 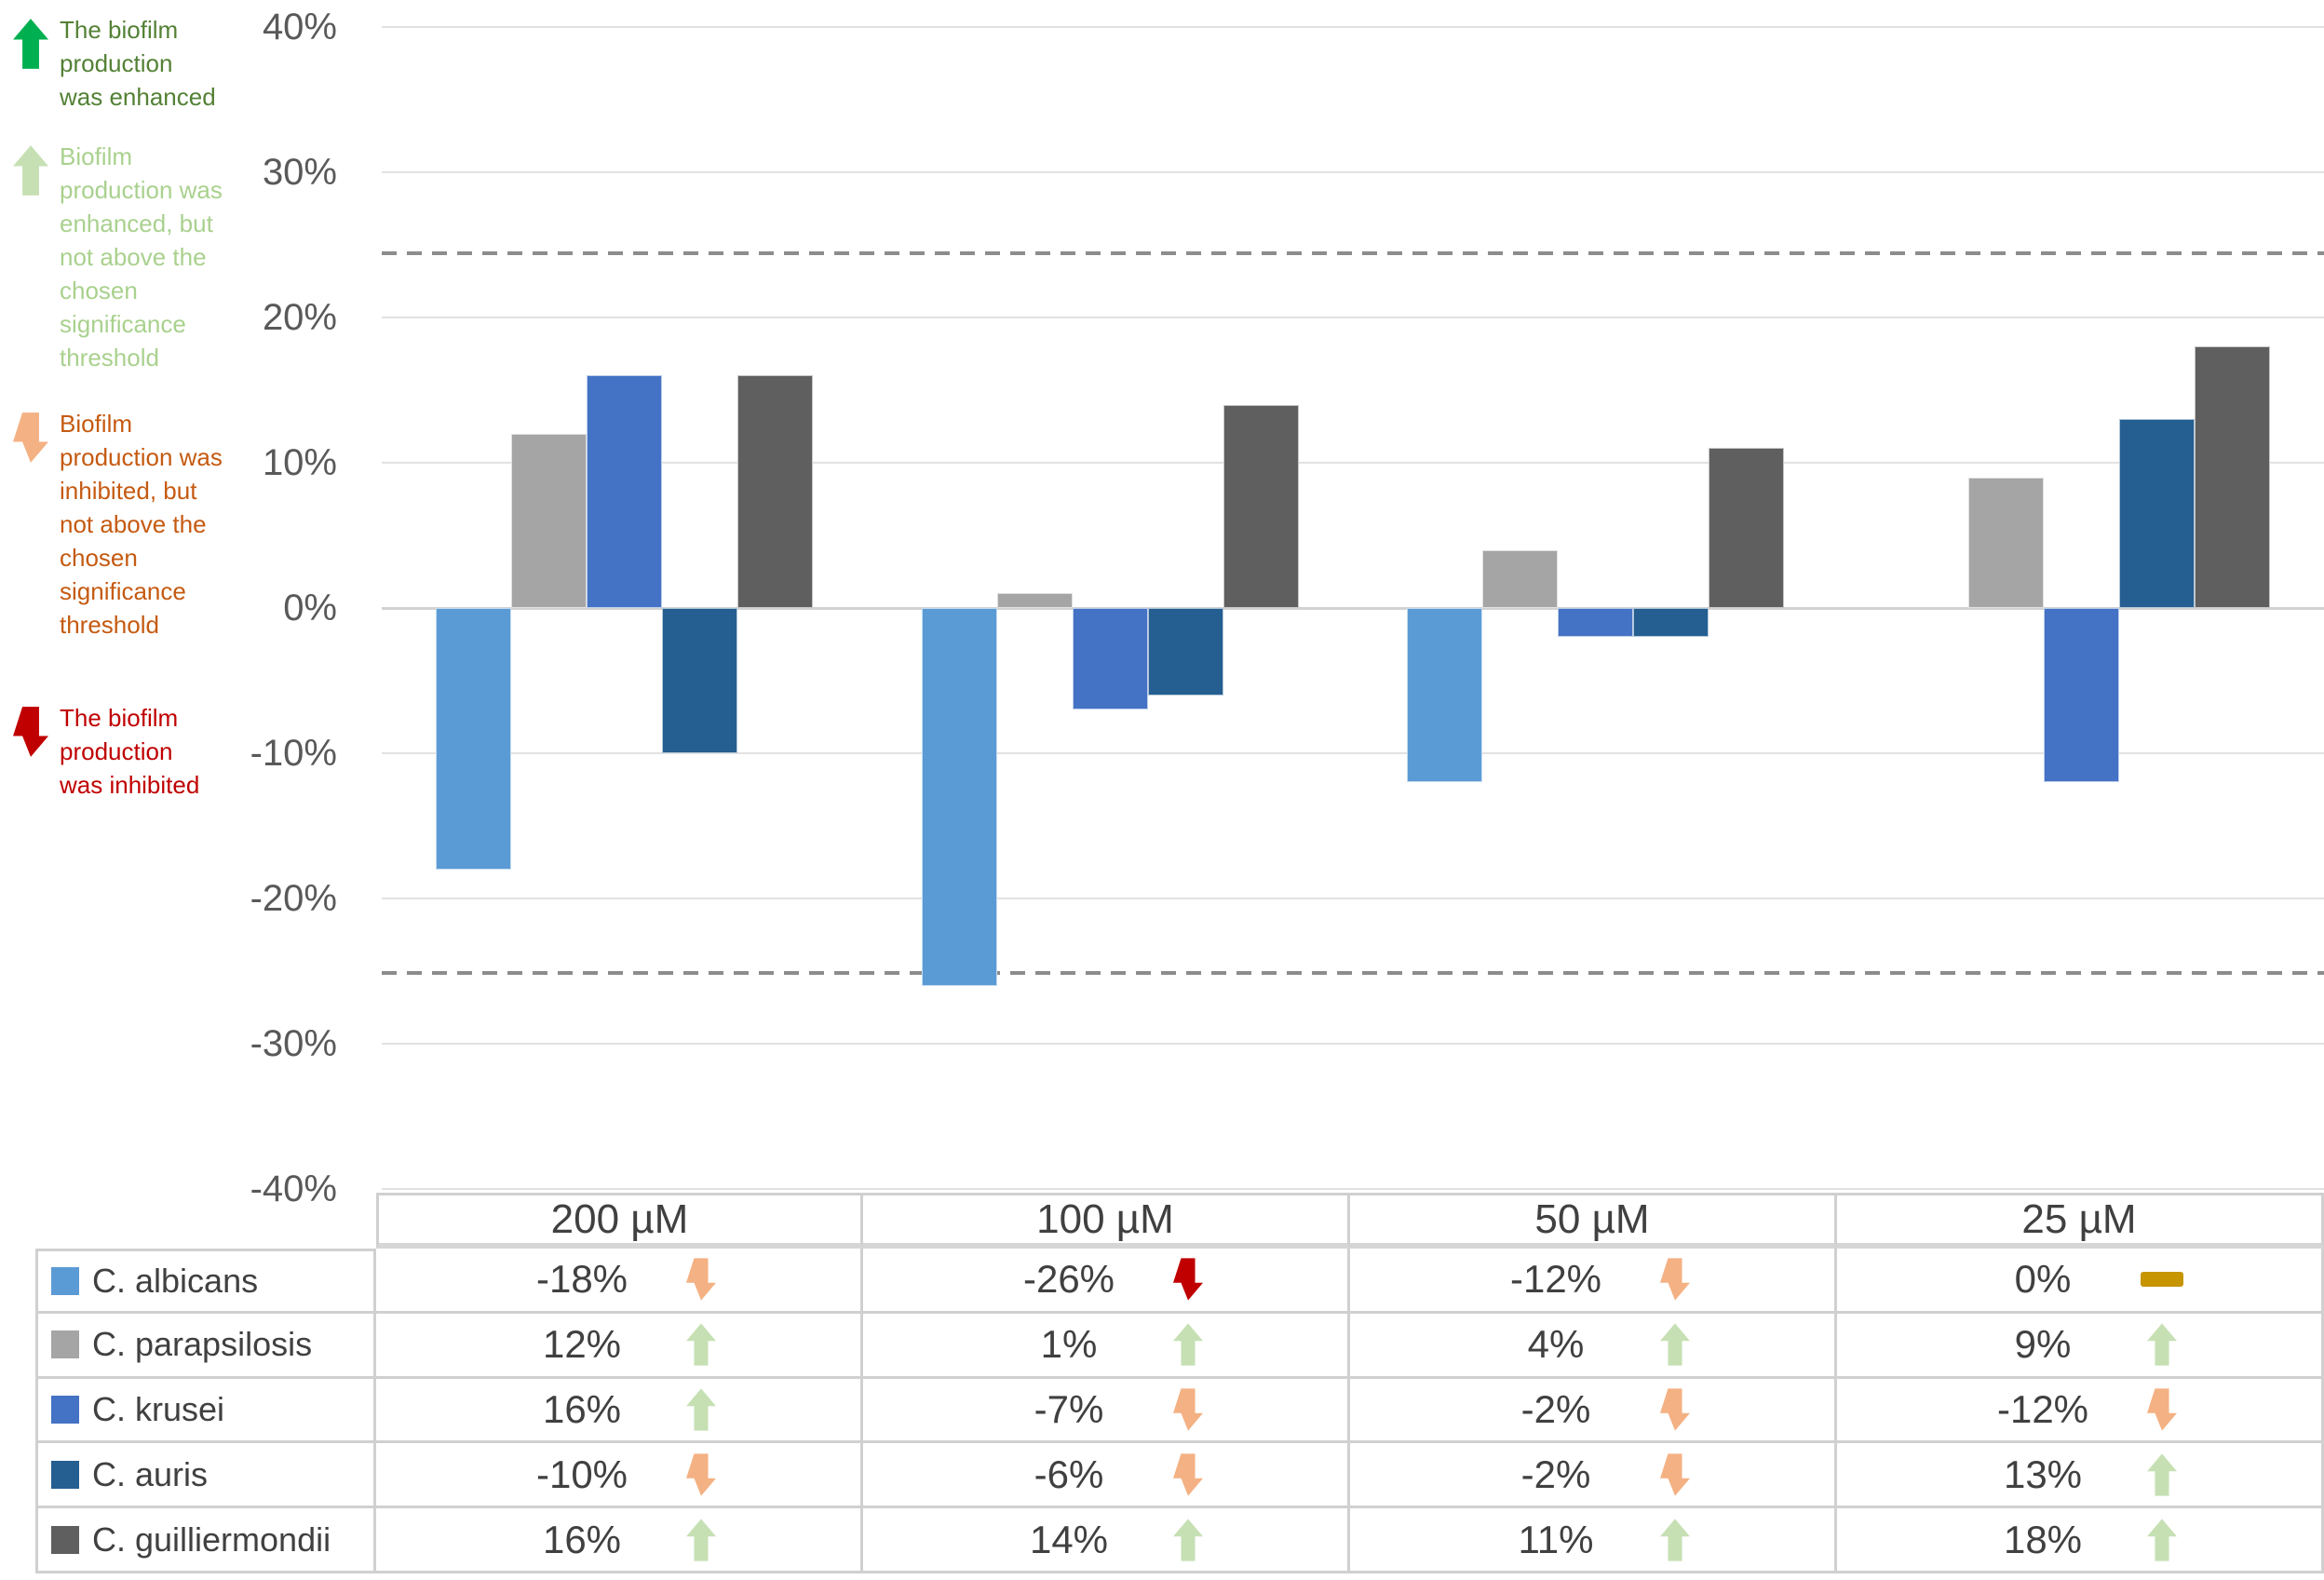 I want to click on cell-value: 18%, so click(x=2043, y=1539).